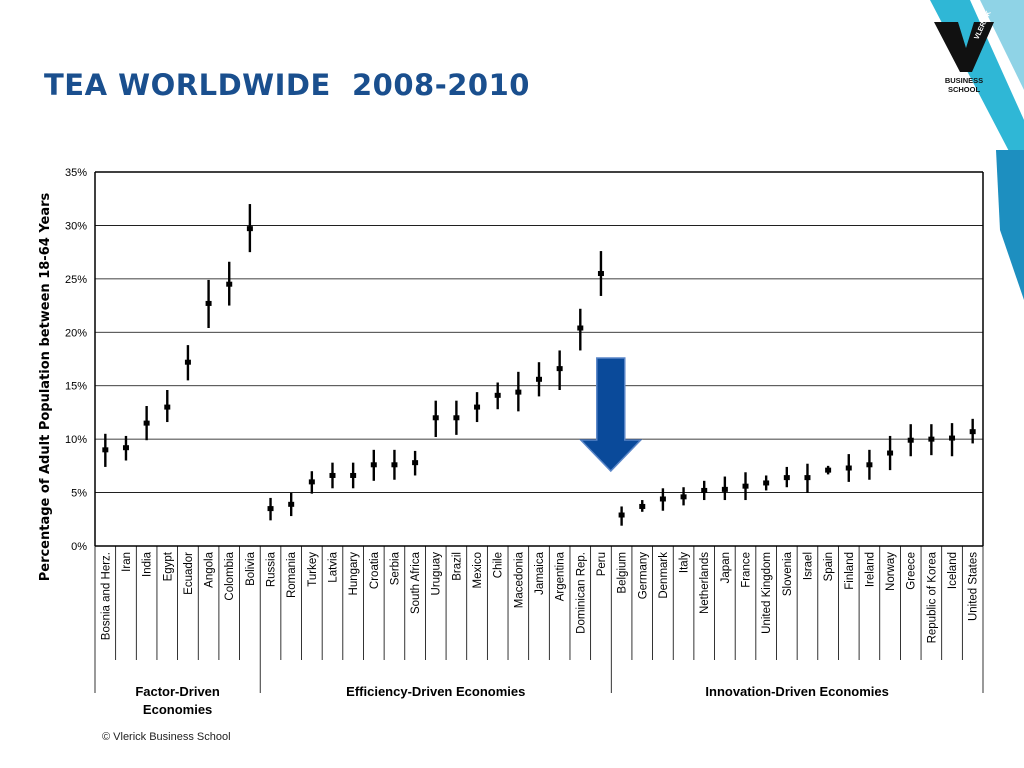 This screenshot has height=768, width=1024. Describe the element at coordinates (189, 573) in the screenshot. I see `category-label: Ecuador` at that location.